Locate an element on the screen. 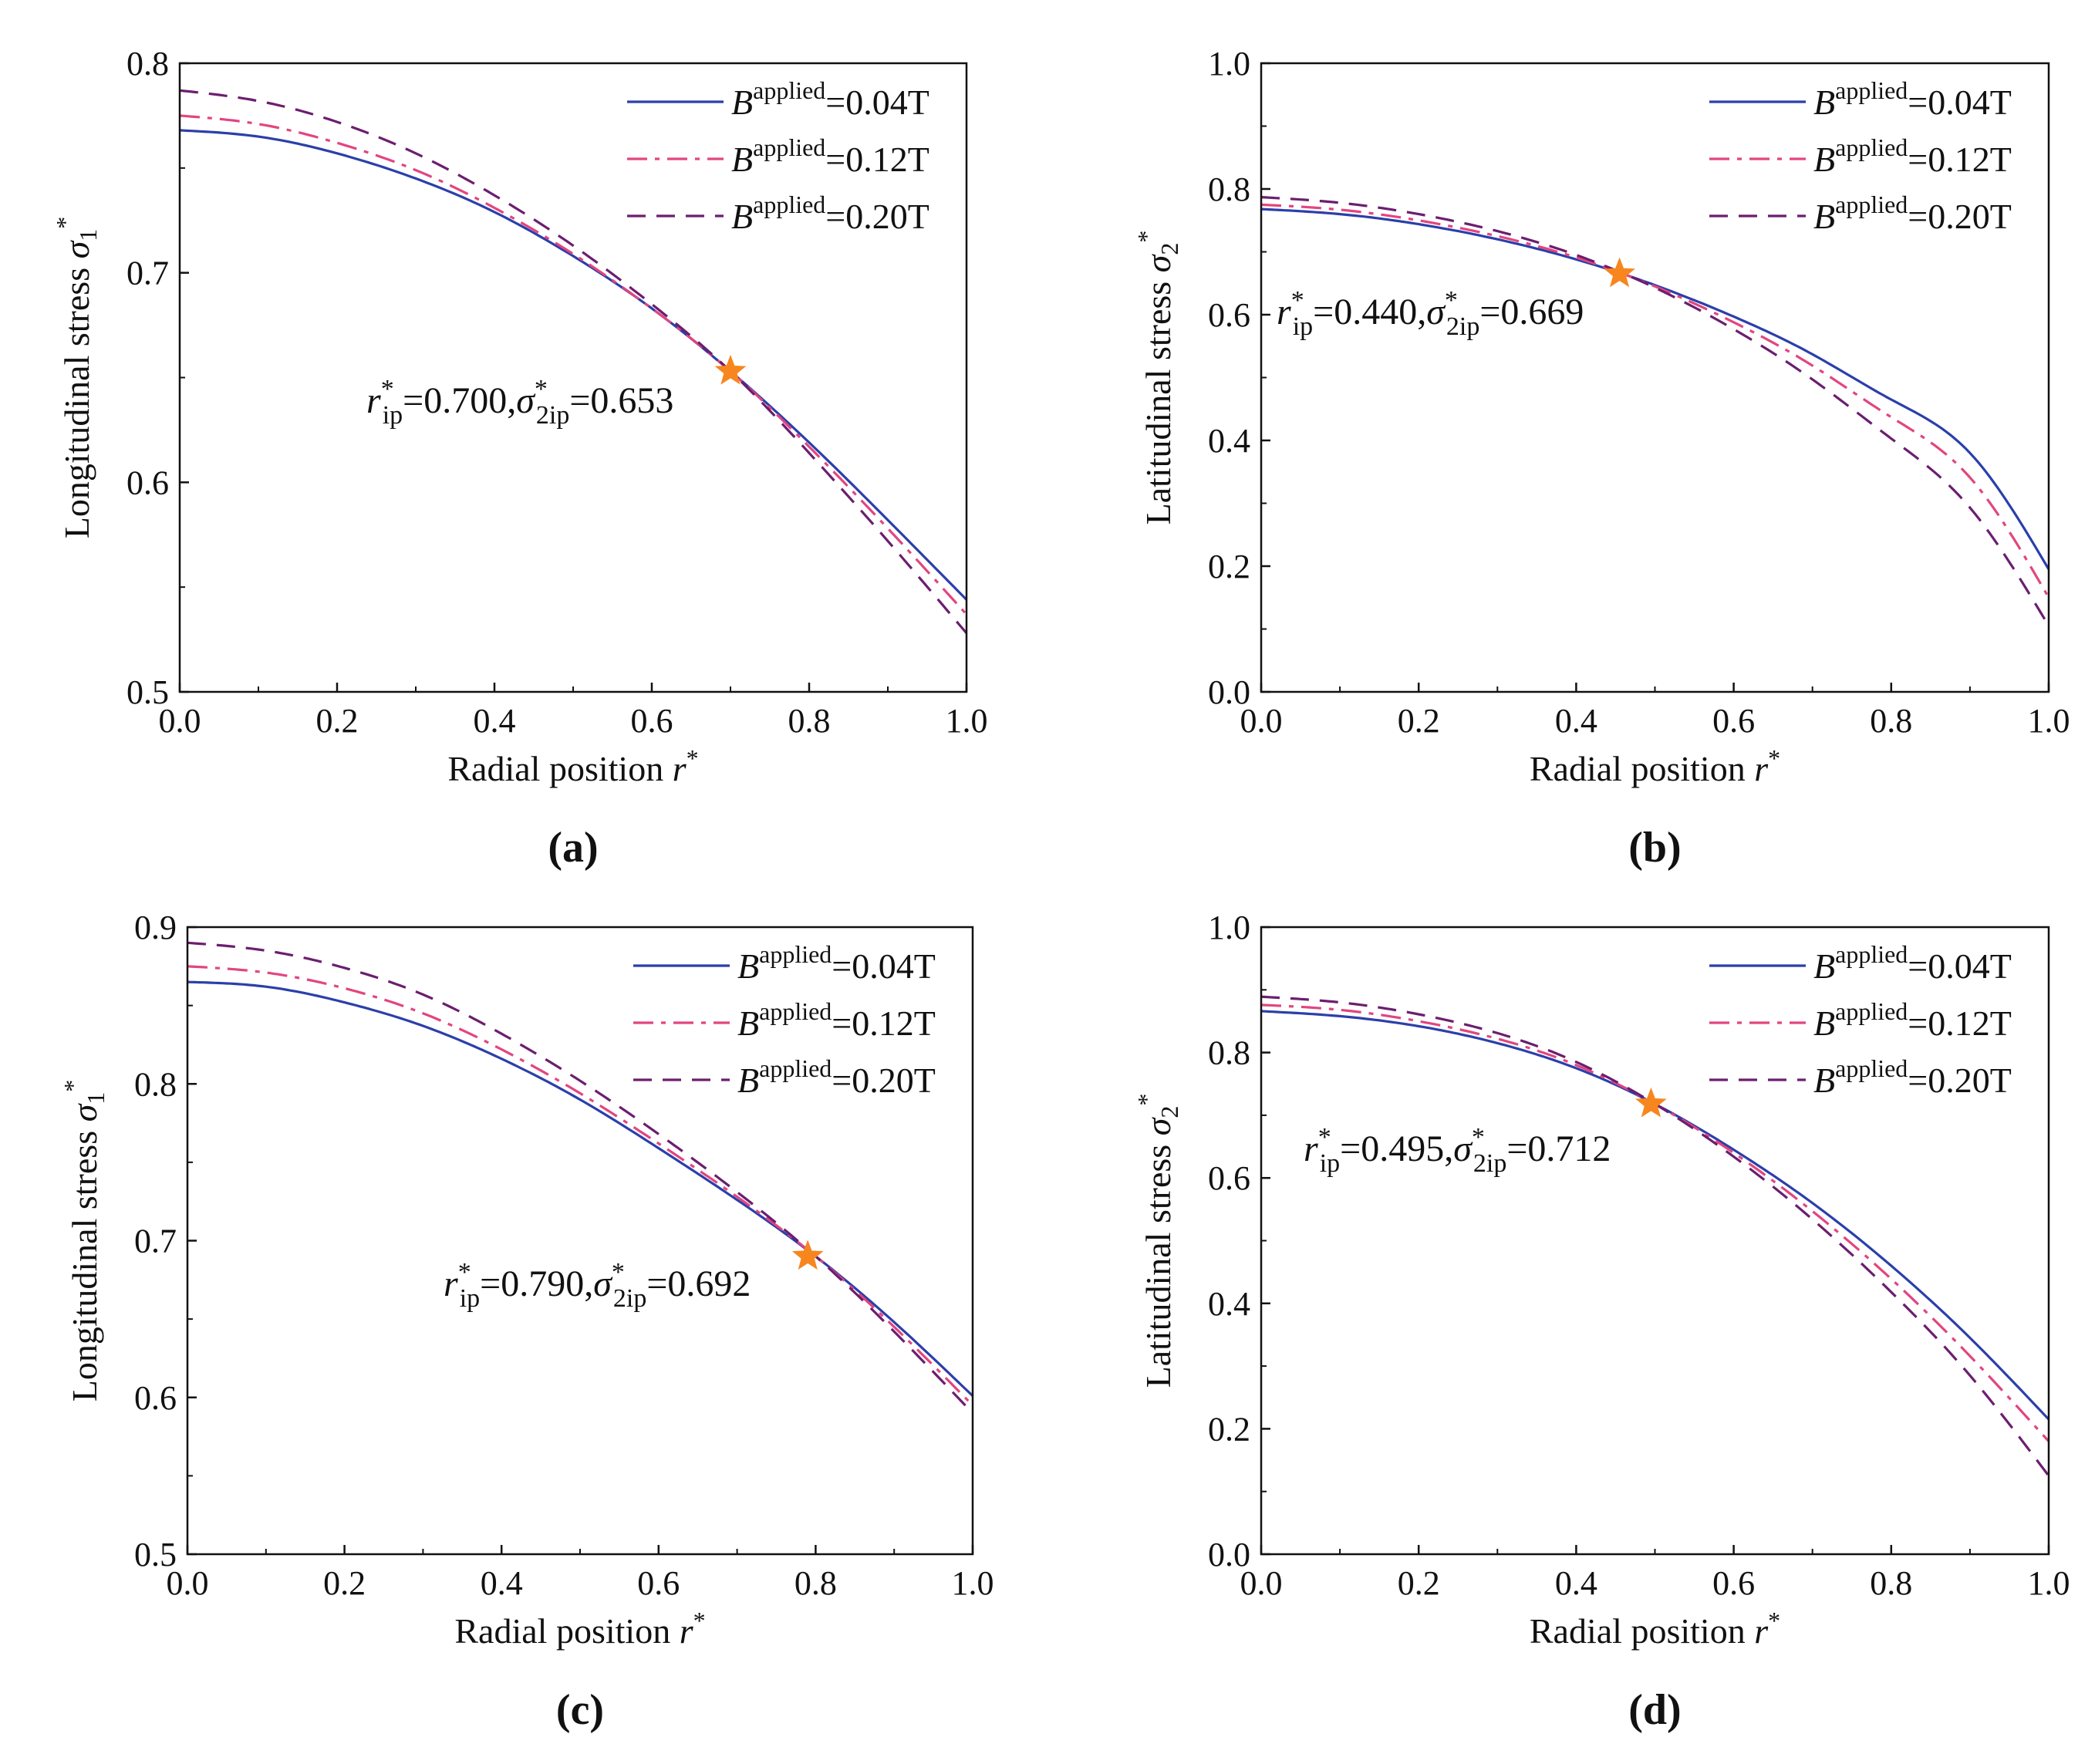  intersection-annotation: r* ip=0.440,σ* 2ip=0.669 is located at coordinates (1430, 314).